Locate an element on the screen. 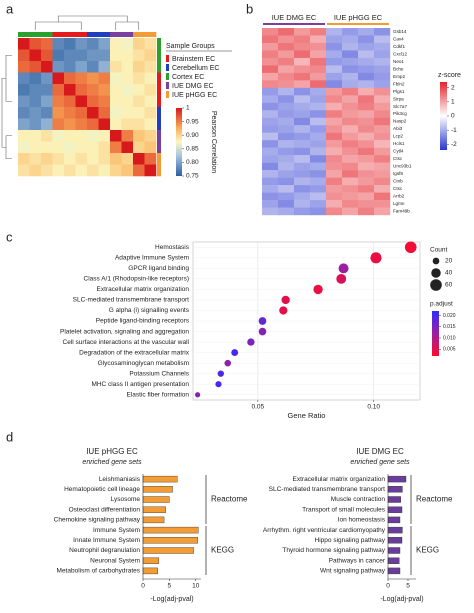  gene-label: Lcp2 is located at coordinates (398, 136).